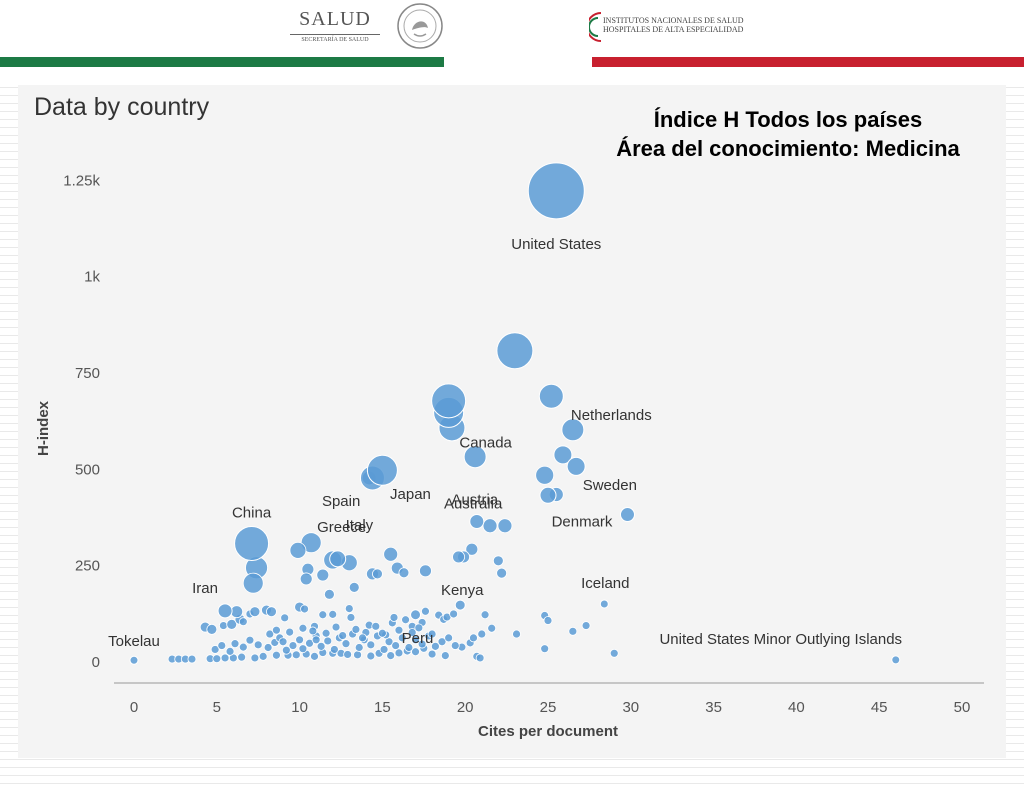 The width and height of the screenshot is (1024, 786). Describe the element at coordinates (563, 455) in the screenshot. I see `data-point-switzerland` at that location.